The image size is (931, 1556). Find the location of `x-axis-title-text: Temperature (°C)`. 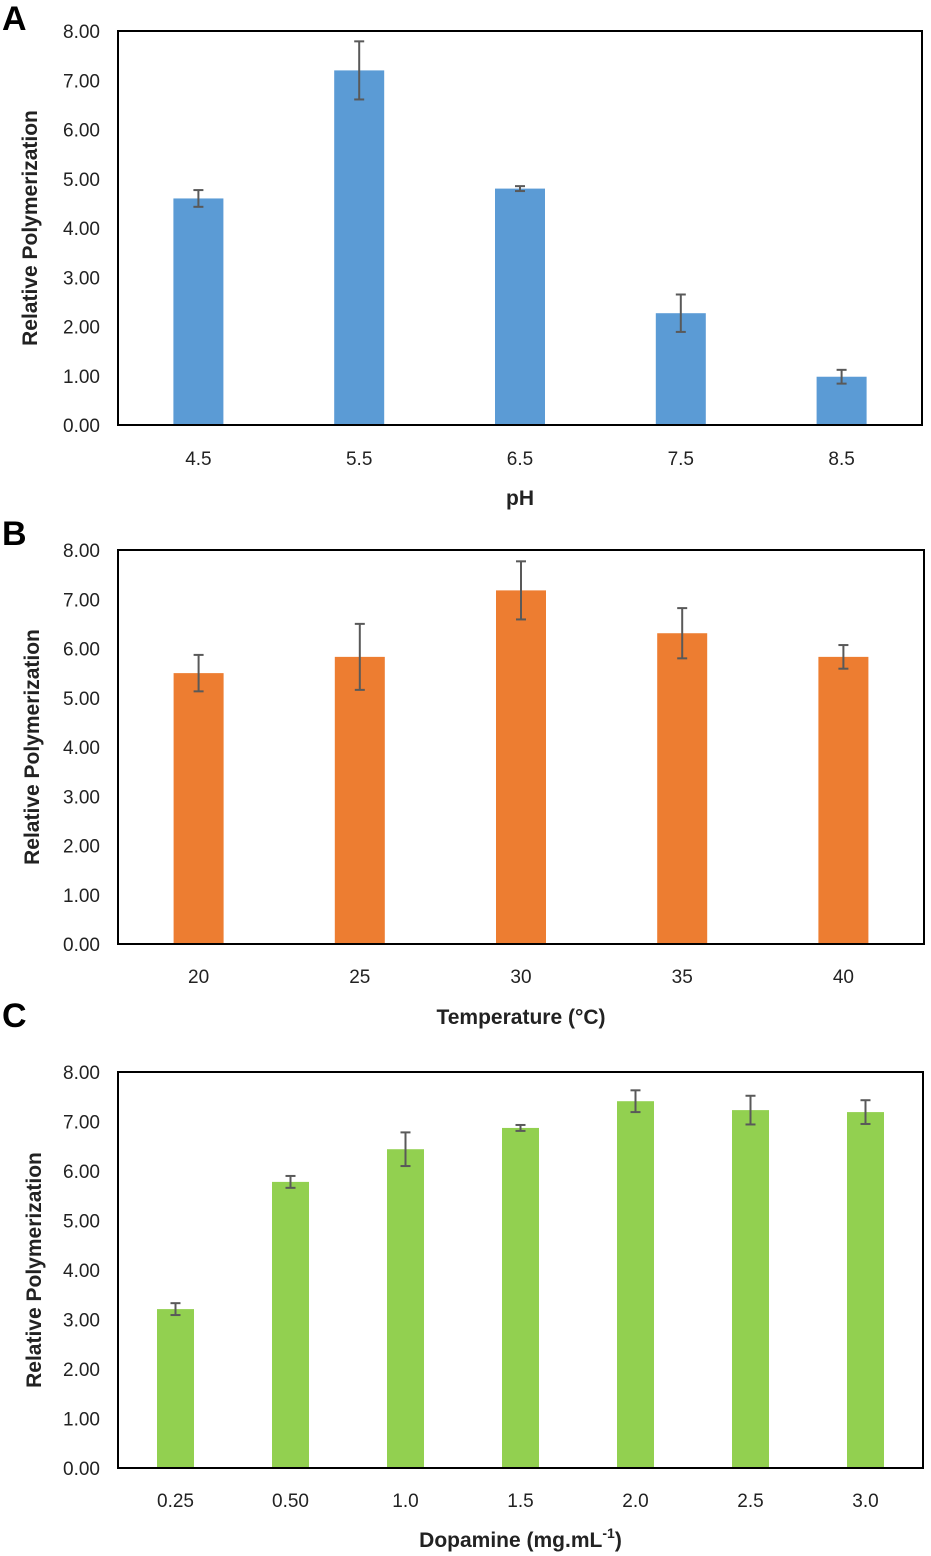

x-axis-title-text: Temperature (°C) is located at coordinates (520, 1017).